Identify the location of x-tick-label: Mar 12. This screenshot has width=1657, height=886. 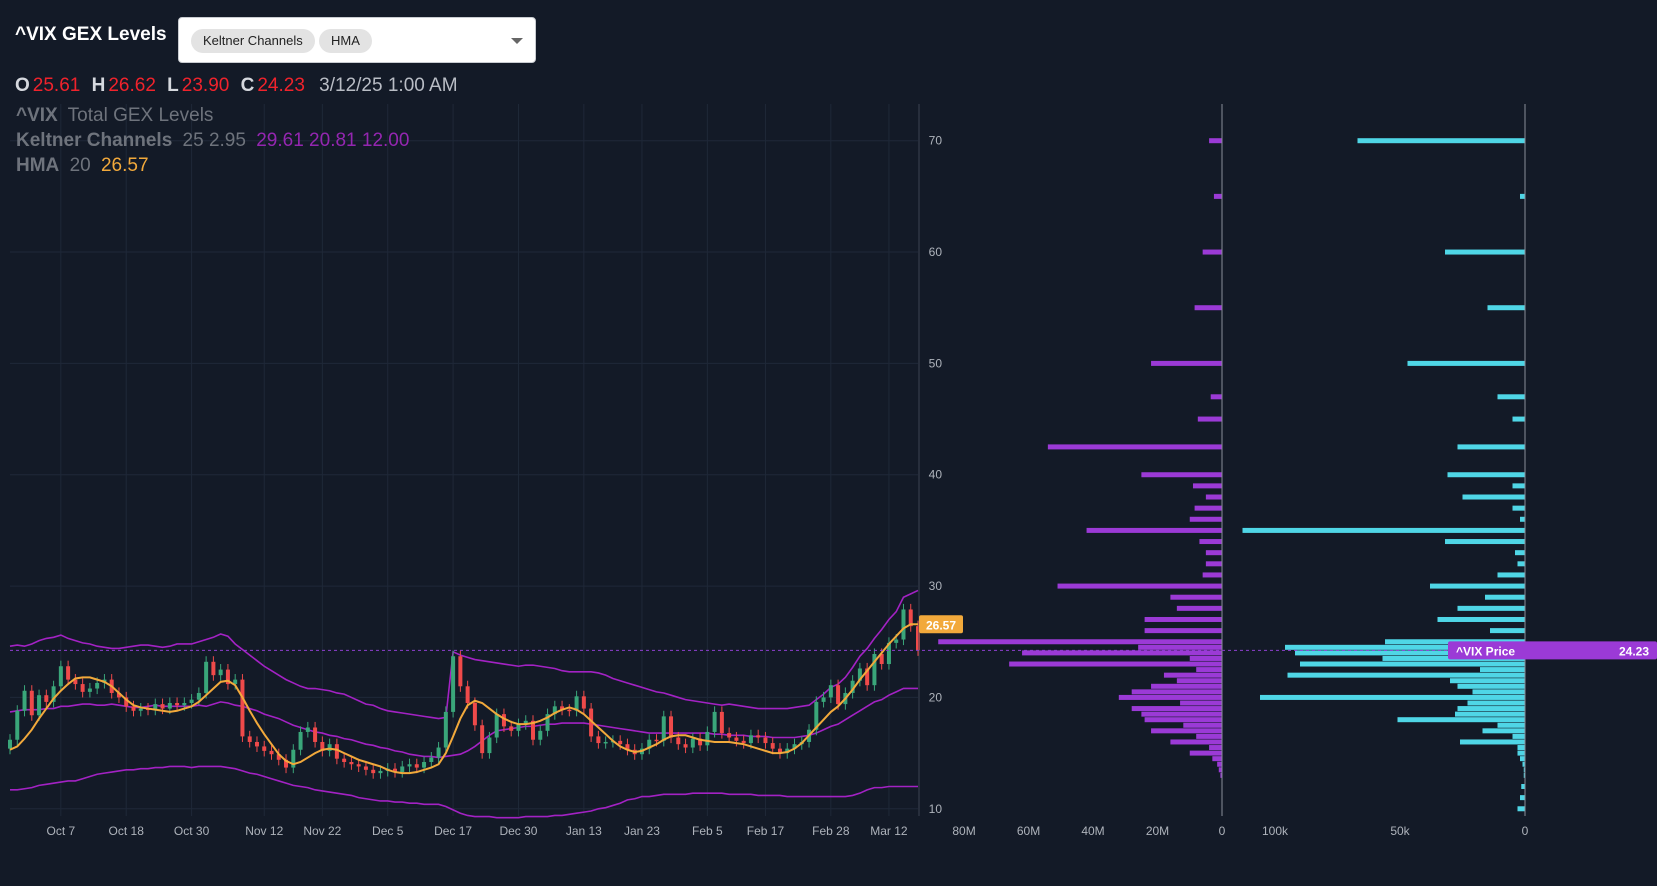
(889, 831).